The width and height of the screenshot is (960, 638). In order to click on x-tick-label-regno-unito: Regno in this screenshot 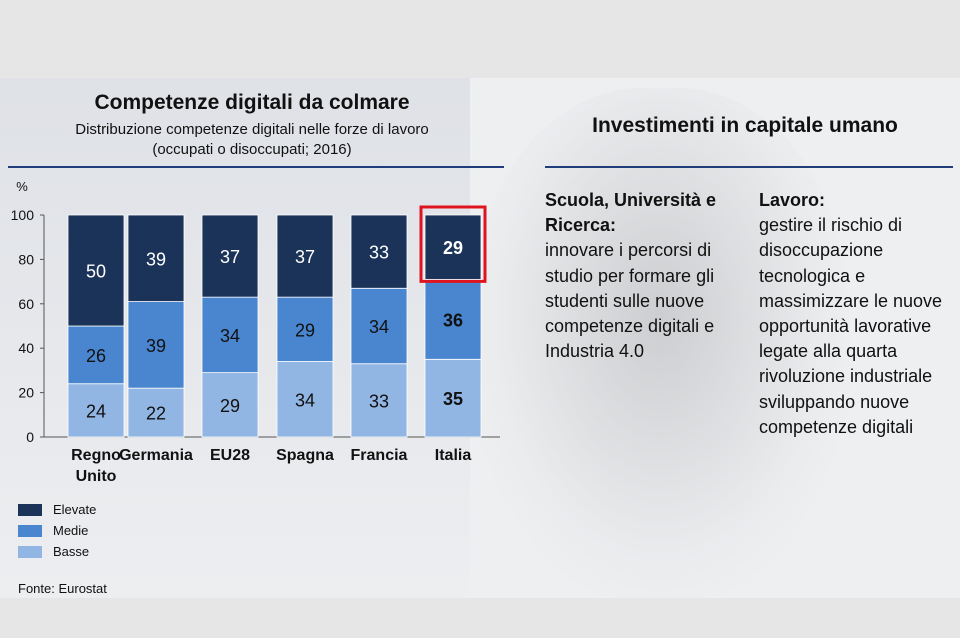, I will do `click(96, 455)`.